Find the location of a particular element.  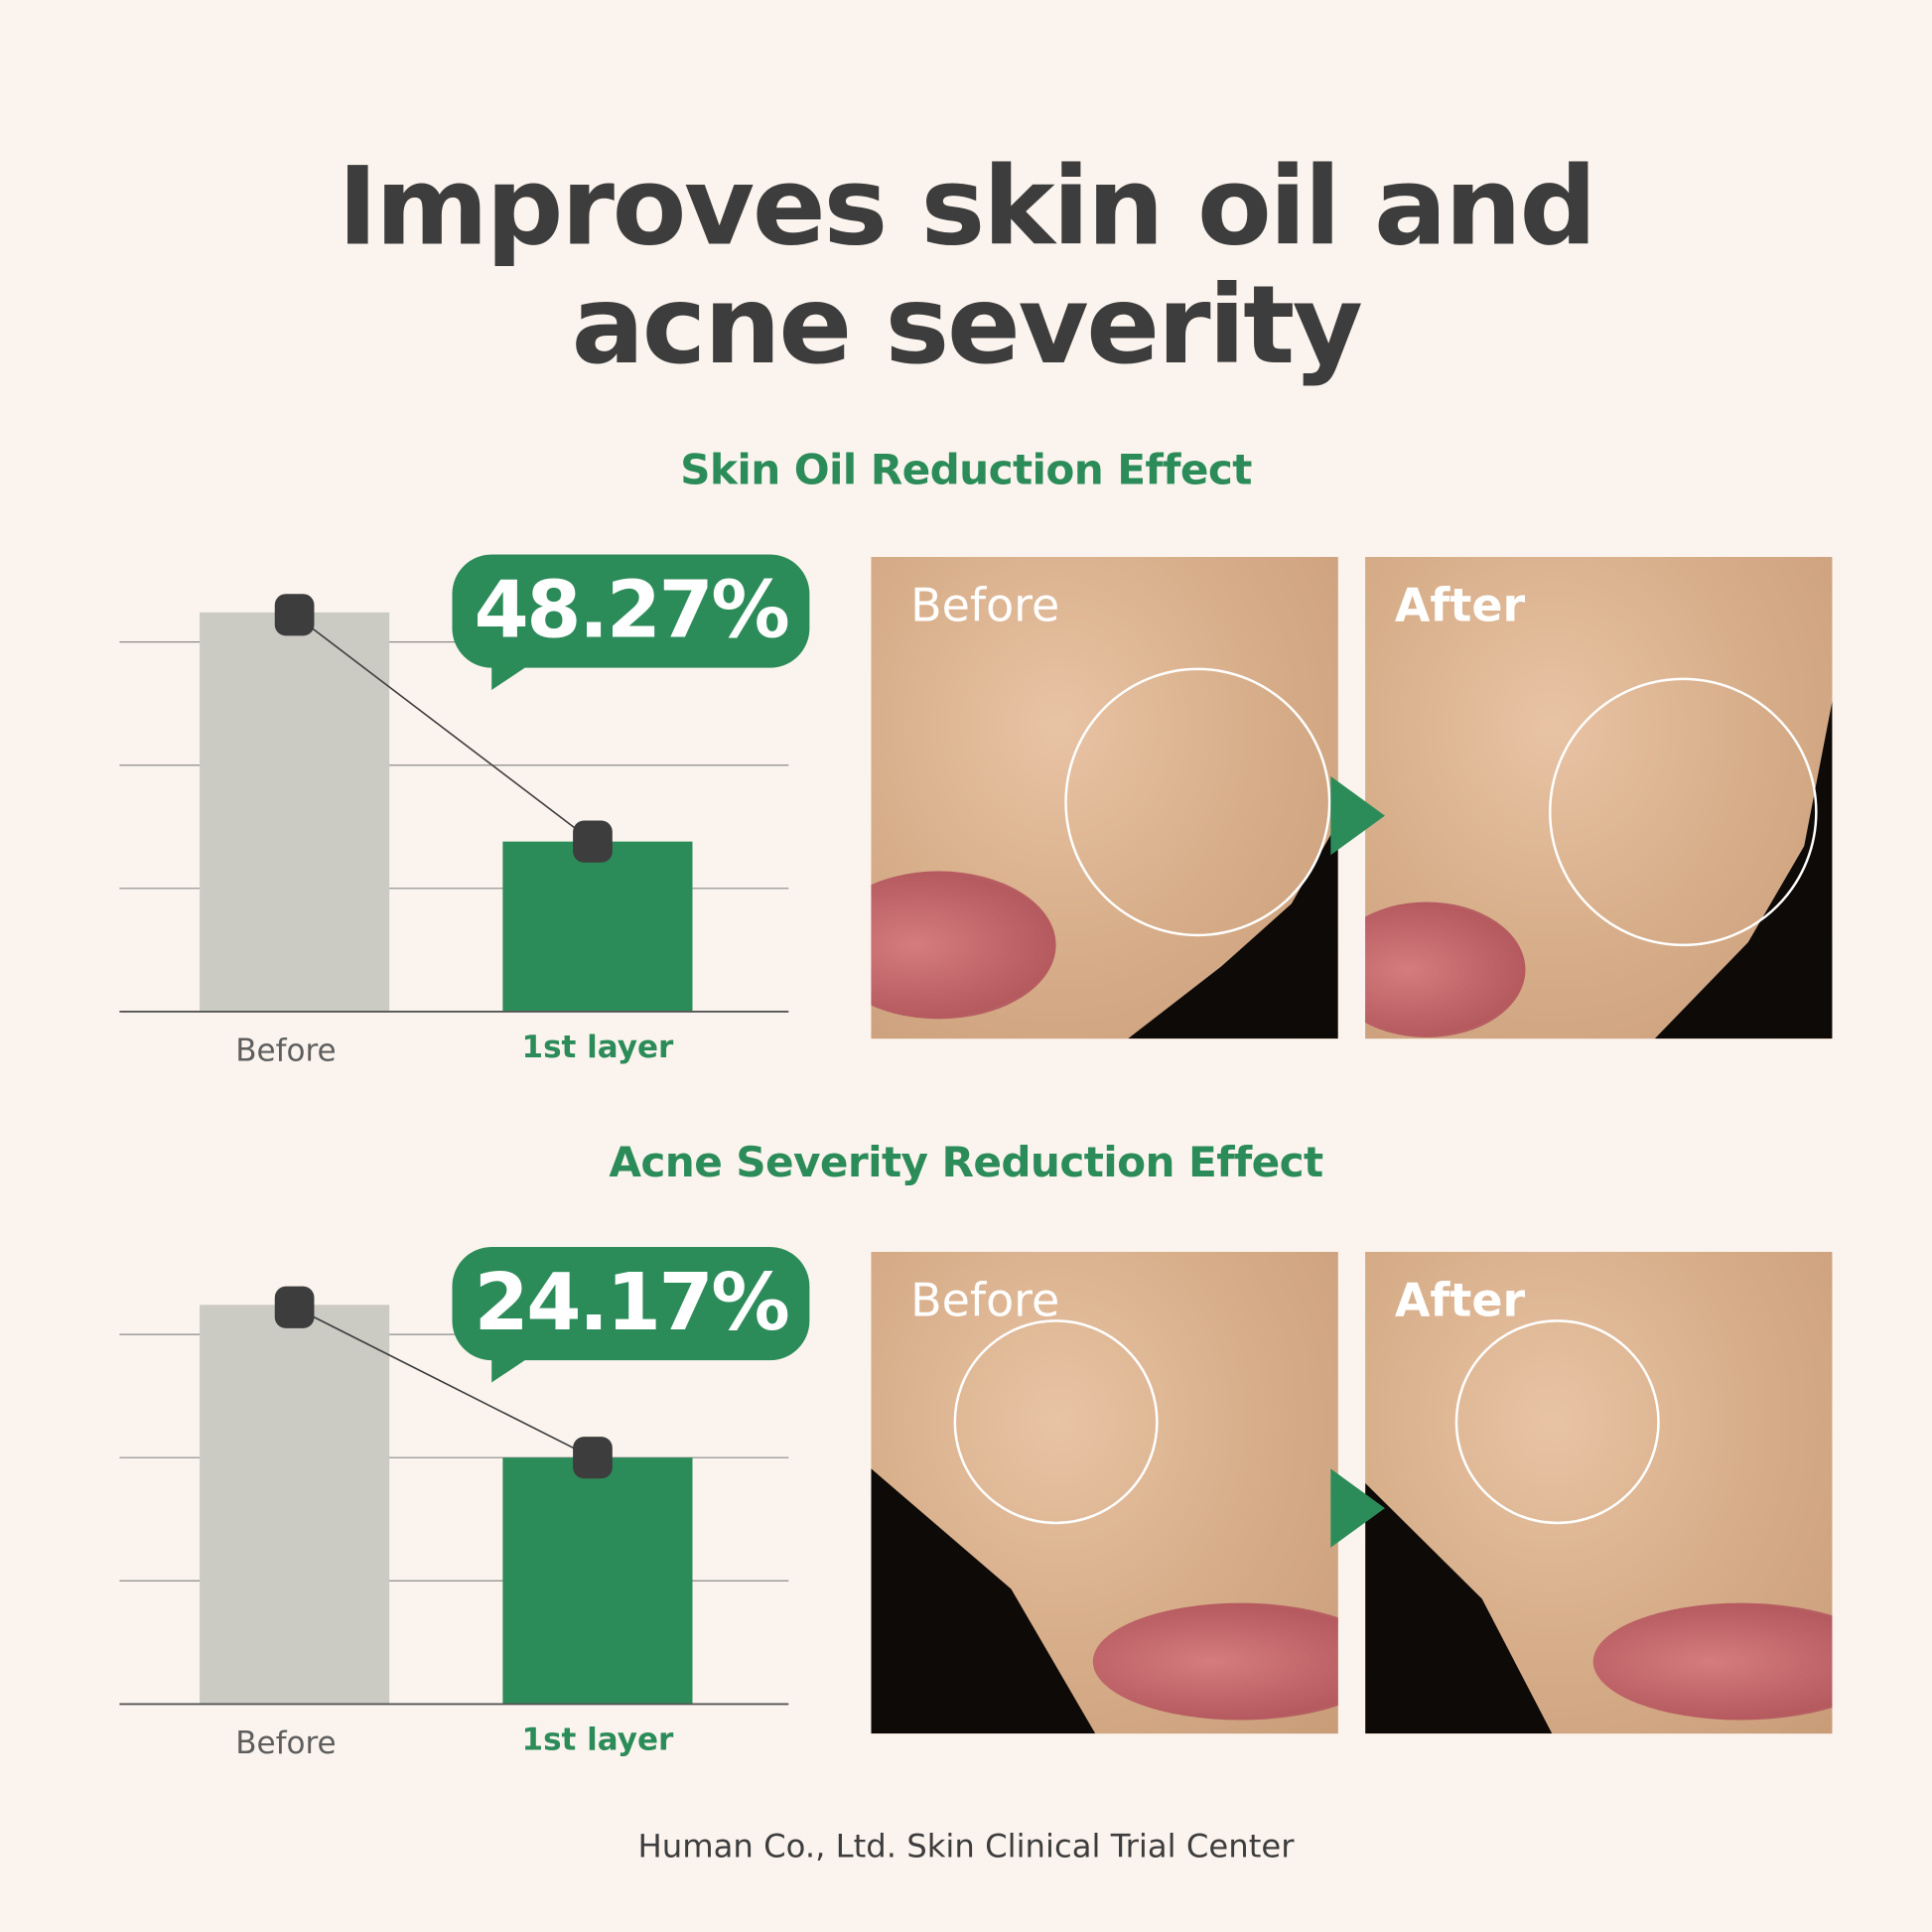

page-title: Improves skin oil and acne severity is located at coordinates (966, 265).